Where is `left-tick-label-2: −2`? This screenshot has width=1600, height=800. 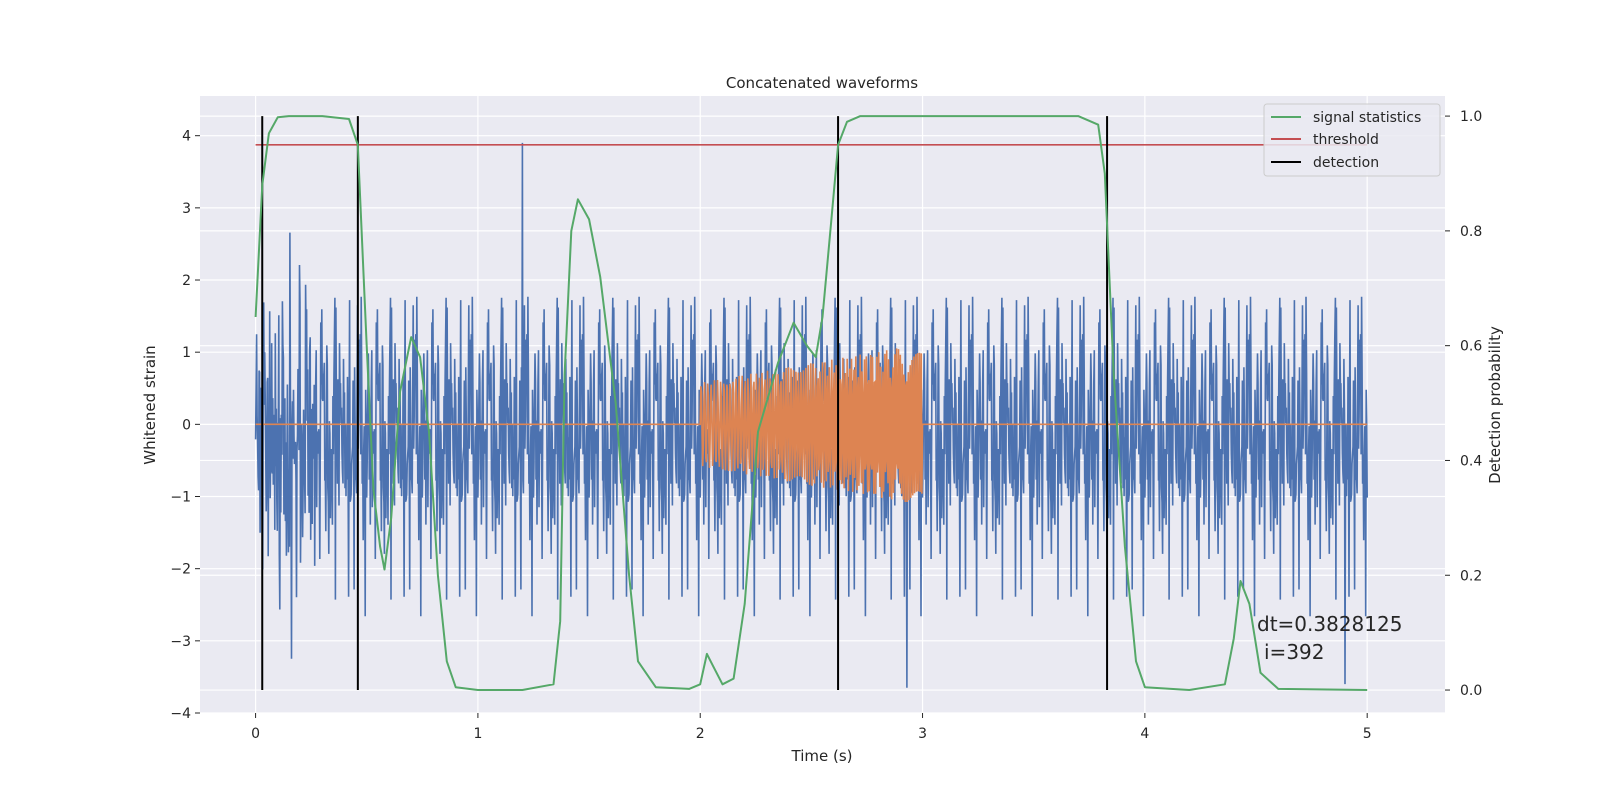 left-tick-label-2: −2 is located at coordinates (180, 570).